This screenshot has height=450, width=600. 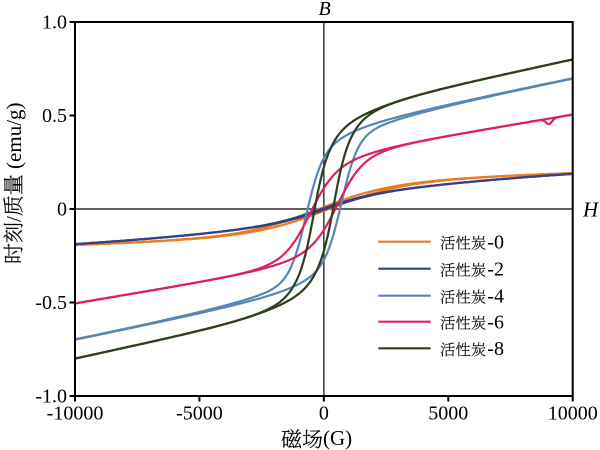 What do you see at coordinates (54, 23) in the screenshot?
I see `svg-text: 1.0` at bounding box center [54, 23].